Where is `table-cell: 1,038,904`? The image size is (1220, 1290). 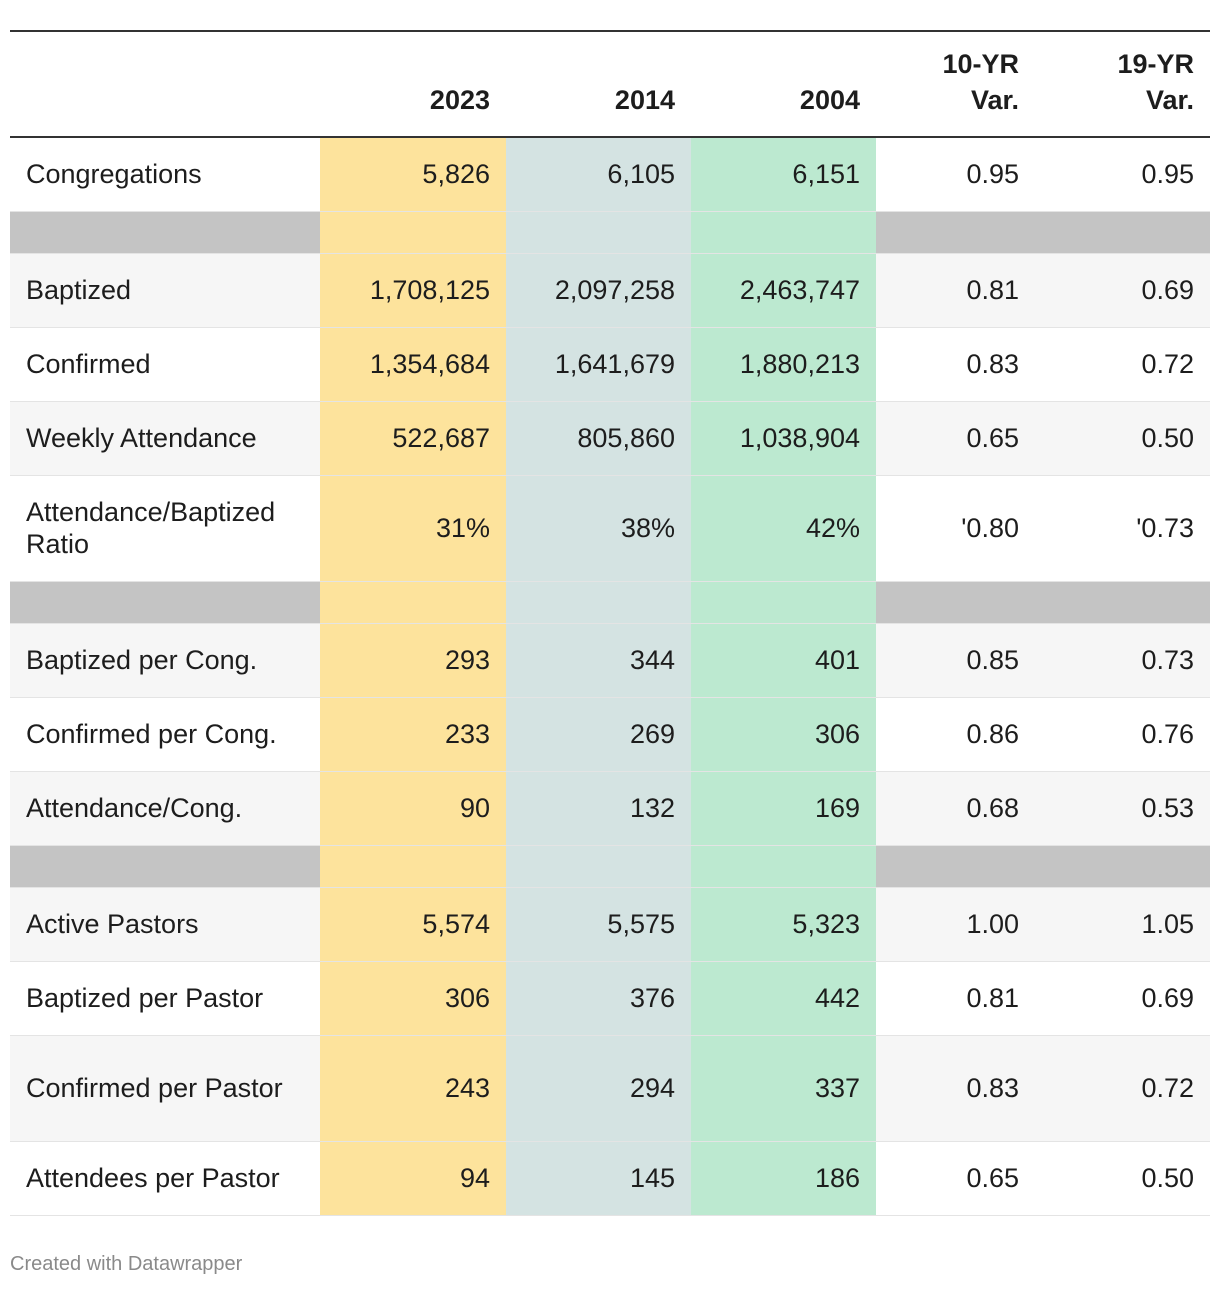 table-cell: 1,038,904 is located at coordinates (783, 438).